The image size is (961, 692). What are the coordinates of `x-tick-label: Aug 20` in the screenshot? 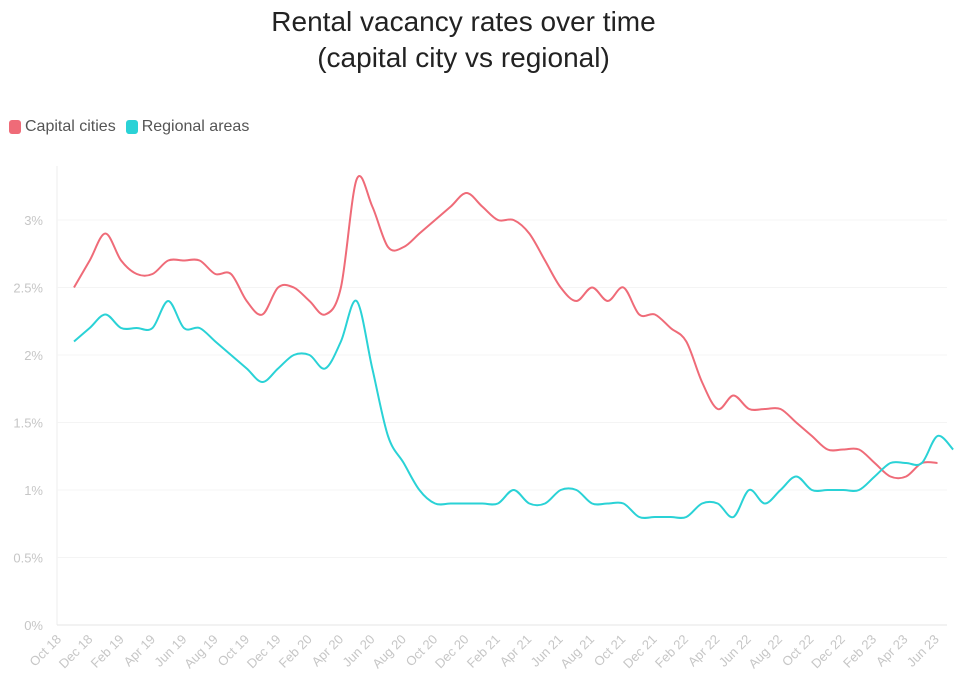 It's located at (389, 652).